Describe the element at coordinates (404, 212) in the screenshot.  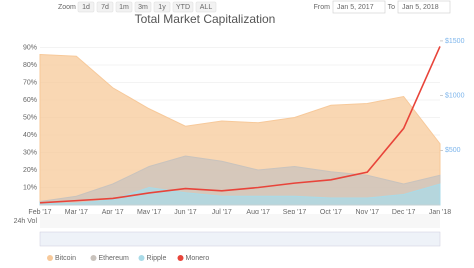
I see `x-tick-label: Dec '17` at that location.